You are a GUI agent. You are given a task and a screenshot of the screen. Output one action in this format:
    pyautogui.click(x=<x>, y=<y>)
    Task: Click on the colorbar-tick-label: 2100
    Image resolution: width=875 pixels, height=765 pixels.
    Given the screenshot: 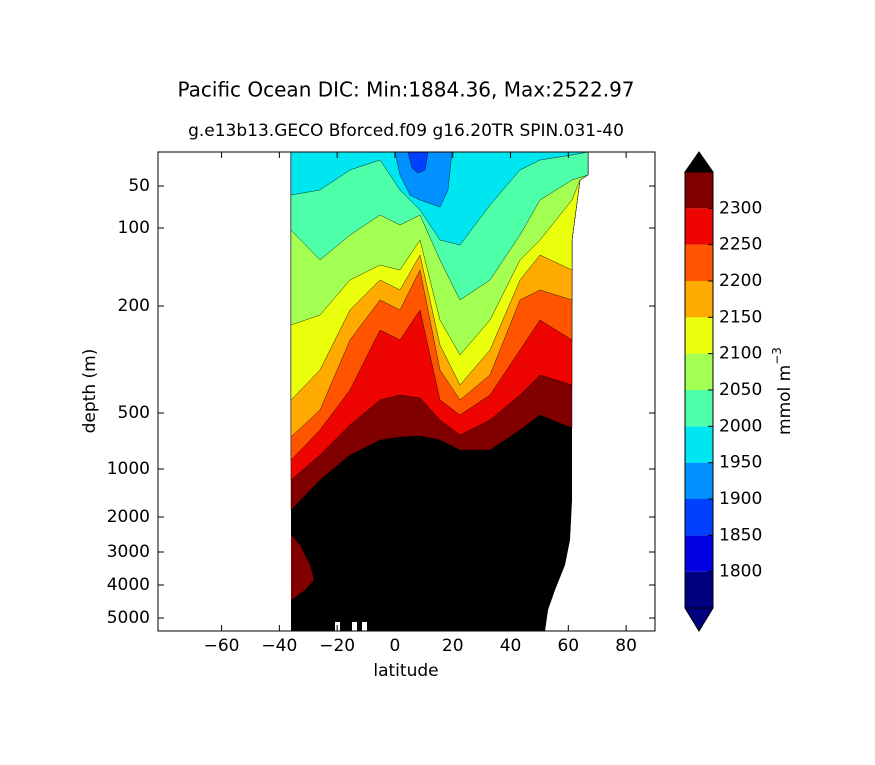 What is the action you would take?
    pyautogui.click(x=740, y=354)
    